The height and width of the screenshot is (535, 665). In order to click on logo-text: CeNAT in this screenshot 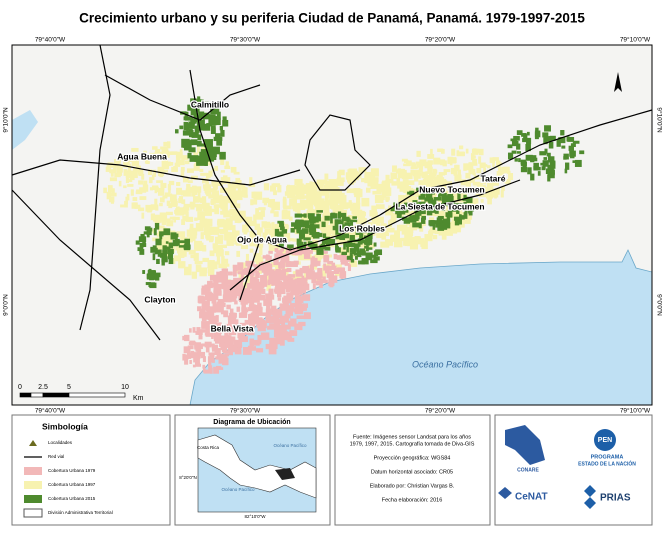, I will do `click(531, 497)`.